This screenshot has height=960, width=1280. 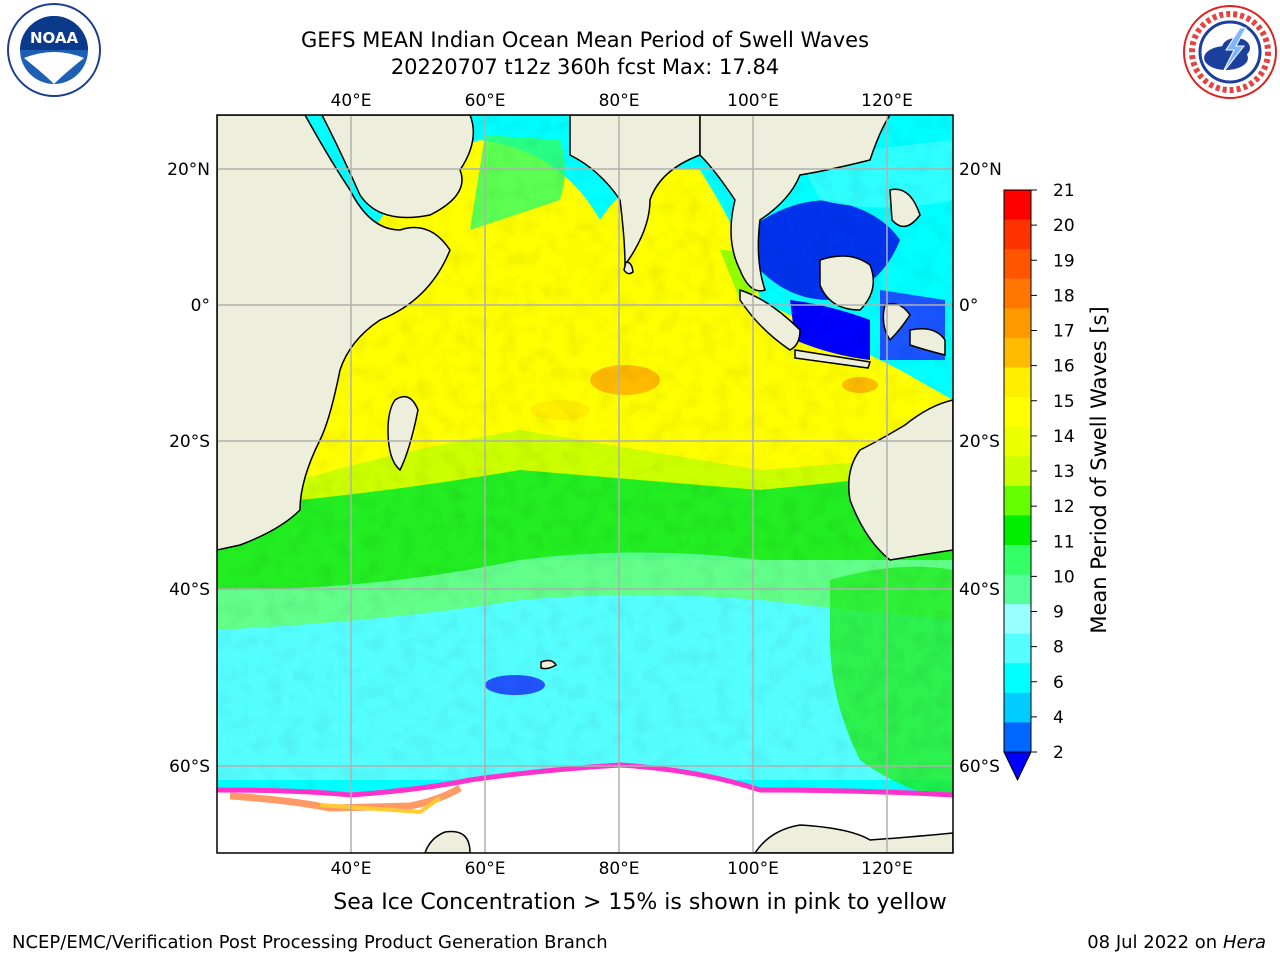 What do you see at coordinates (1058, 718) in the screenshot?
I see `colorbar-tick-label: 4` at bounding box center [1058, 718].